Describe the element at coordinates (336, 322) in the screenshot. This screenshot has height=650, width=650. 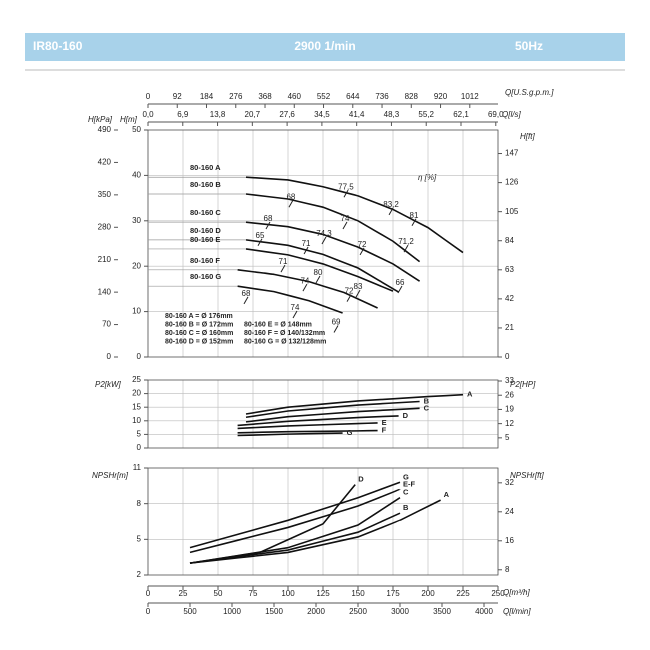
I see `efficiency-label: 69` at that location.